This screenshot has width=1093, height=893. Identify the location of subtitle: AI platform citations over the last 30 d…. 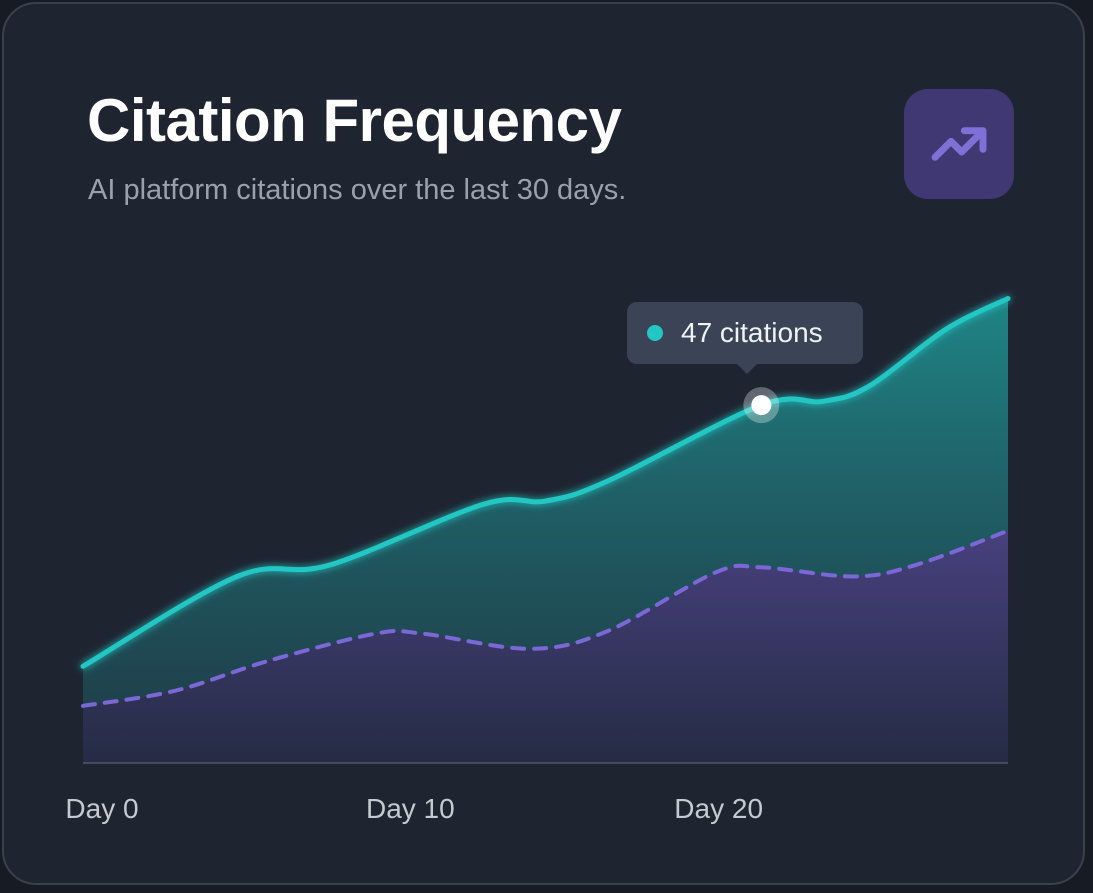
(357, 190).